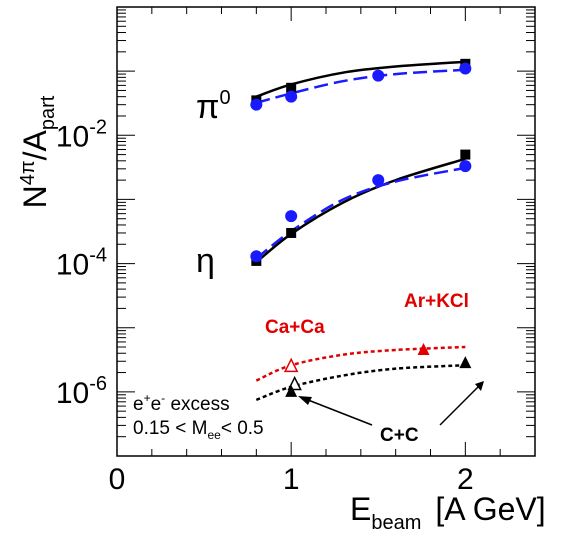 Image resolution: width=568 pixels, height=536 pixels. I want to click on excess-label: e+e- excess, so click(181, 403).